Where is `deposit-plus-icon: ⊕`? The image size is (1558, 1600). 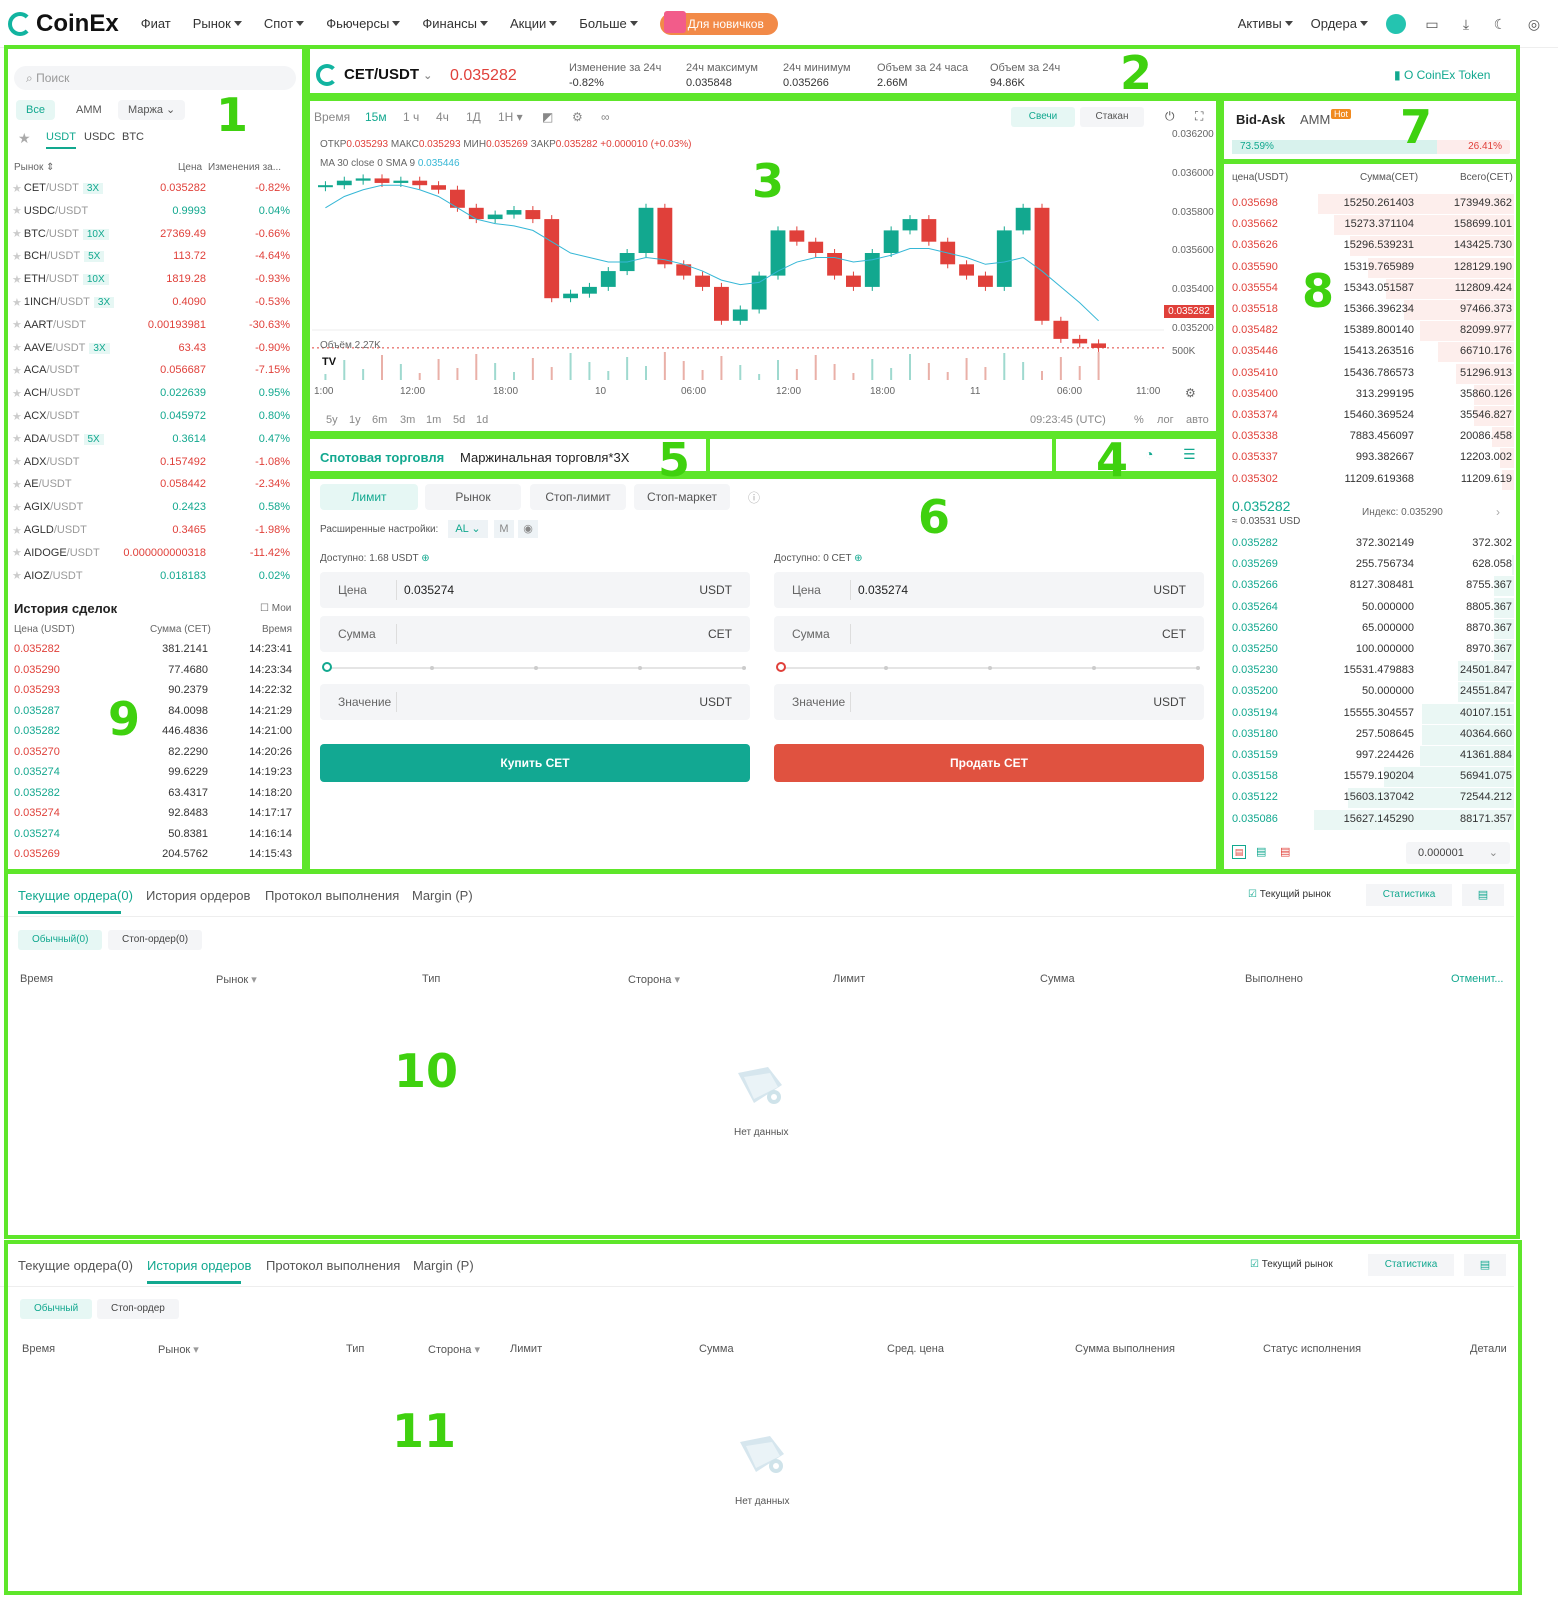
deposit-plus-icon: ⊕ is located at coordinates (425, 558).